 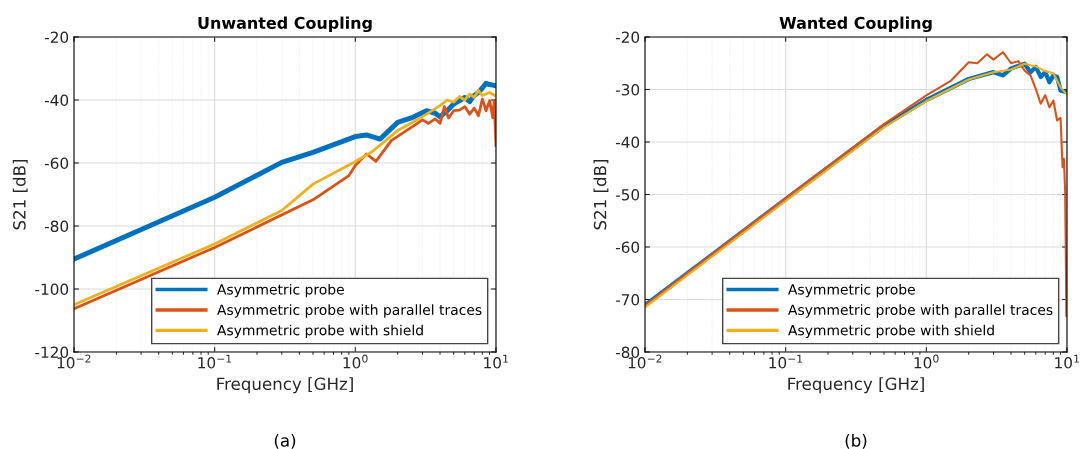 What do you see at coordinates (285, 441) in the screenshot?
I see `text: (a)` at bounding box center [285, 441].